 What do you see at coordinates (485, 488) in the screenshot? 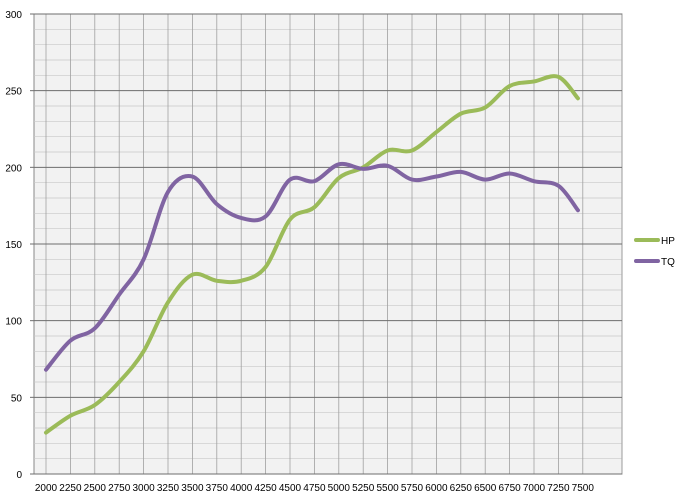
I see `x-tick-label: 6500` at bounding box center [485, 488].